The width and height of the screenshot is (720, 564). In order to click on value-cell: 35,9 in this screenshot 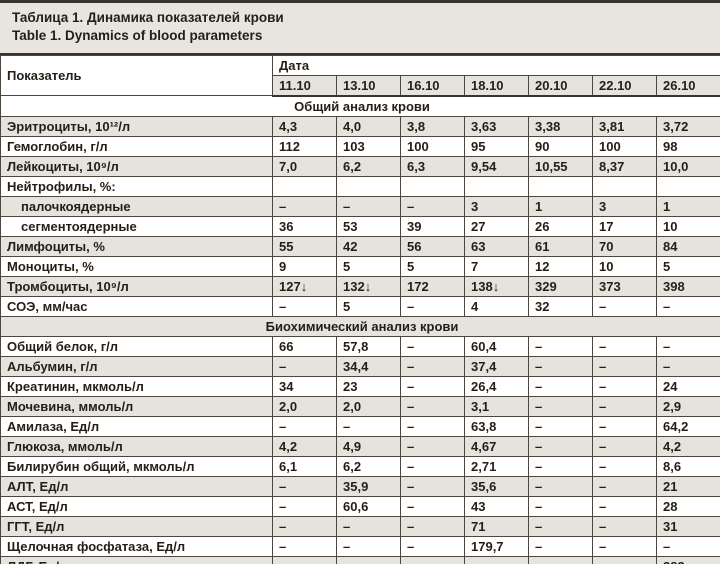, I will do `click(368, 486)`.